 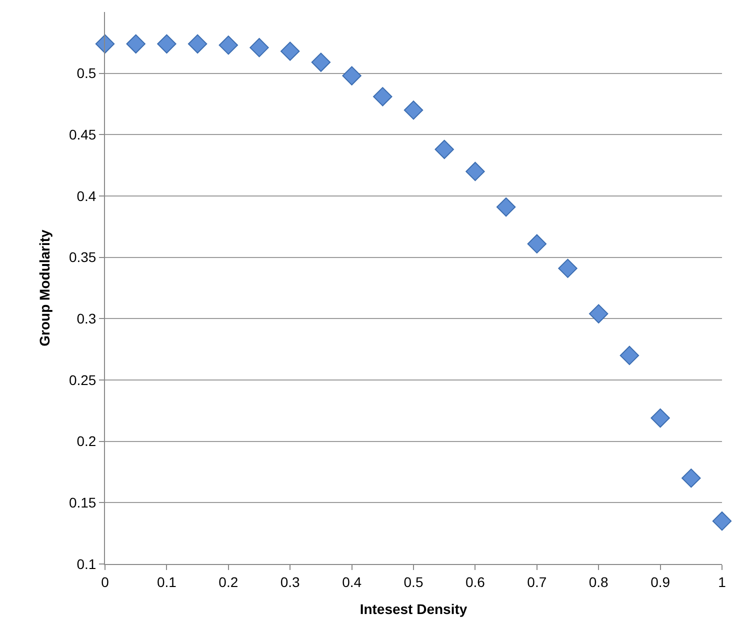 What do you see at coordinates (86, 73) in the screenshot?
I see `y-tick-label: 0.5` at bounding box center [86, 73].